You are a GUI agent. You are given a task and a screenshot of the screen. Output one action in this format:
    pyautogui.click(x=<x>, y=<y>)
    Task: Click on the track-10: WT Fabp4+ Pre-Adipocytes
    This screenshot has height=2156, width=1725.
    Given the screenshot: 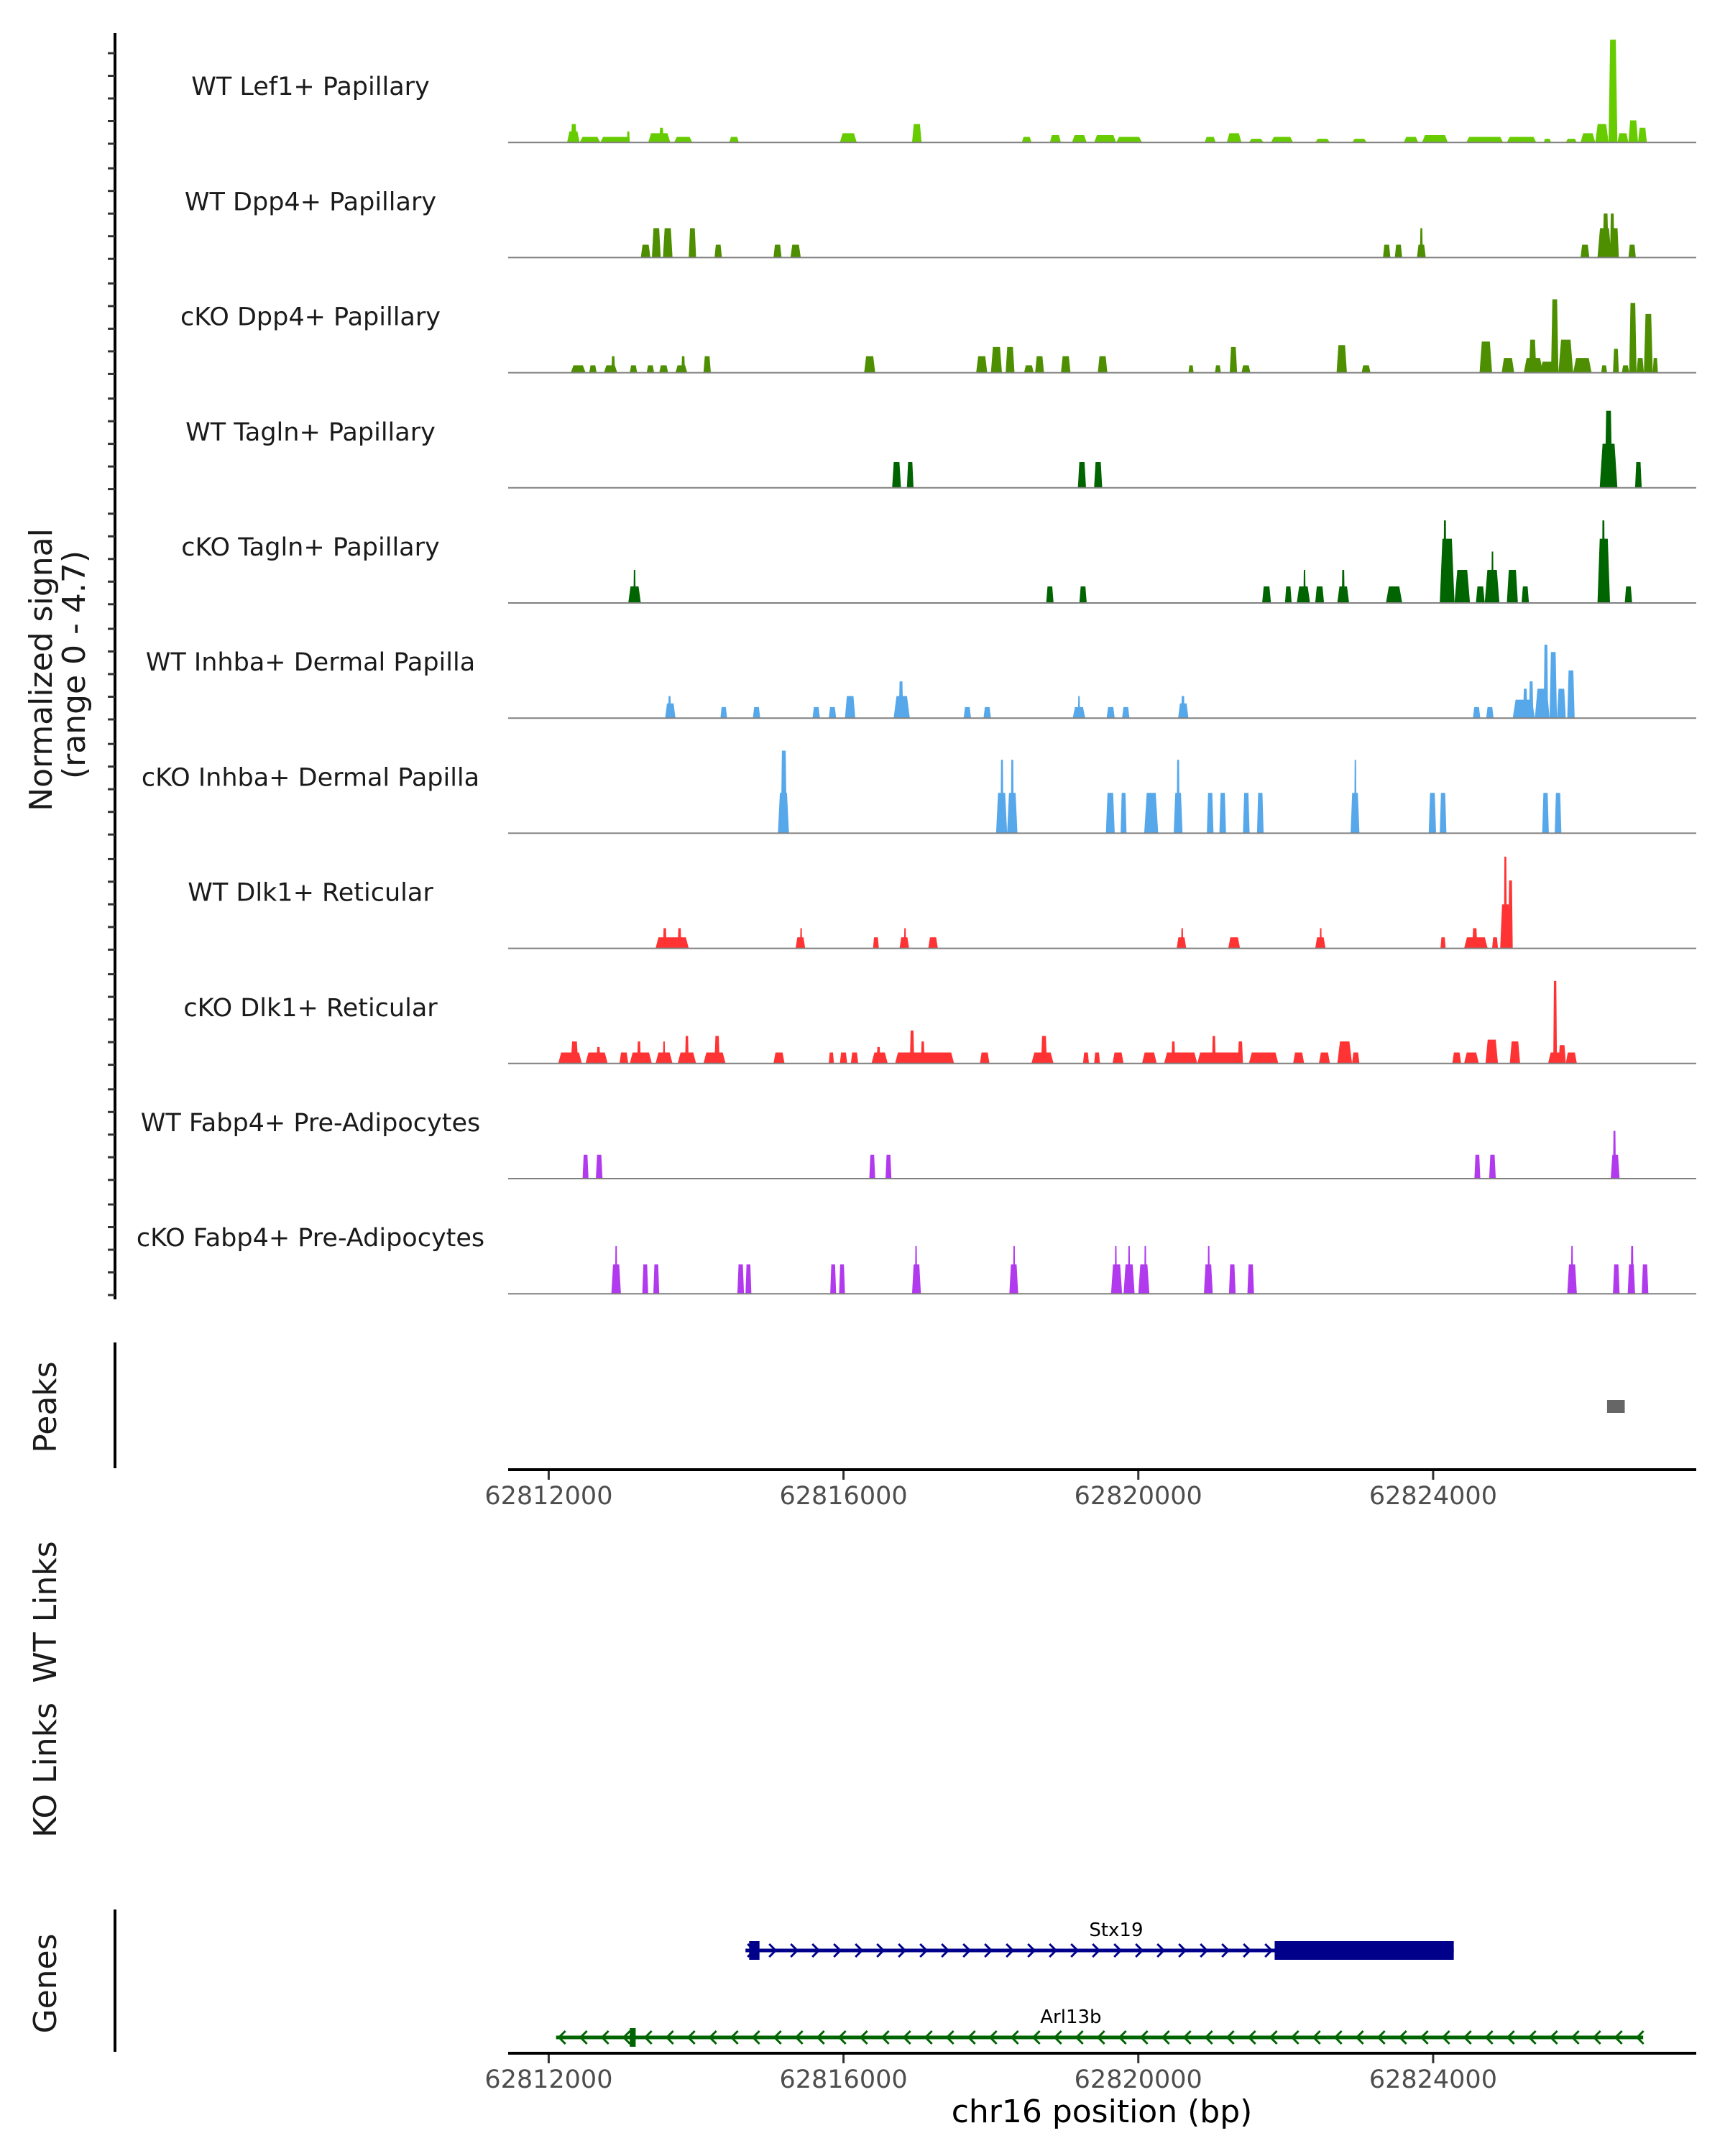 What is the action you would take?
    pyautogui.click(x=918, y=1144)
    